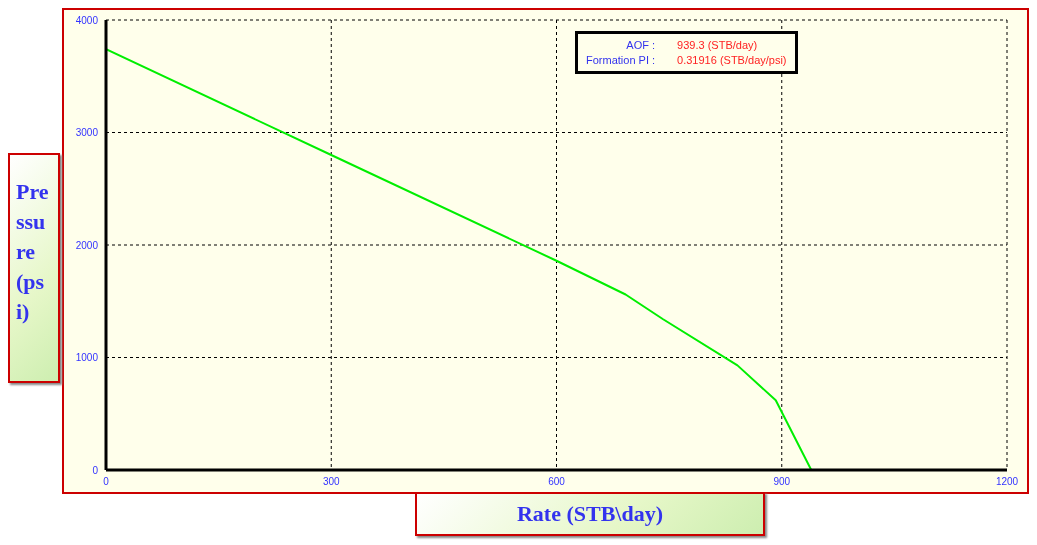  What do you see at coordinates (34, 268) in the screenshot?
I see `y-axis-title: Pressure (psi)` at bounding box center [34, 268].